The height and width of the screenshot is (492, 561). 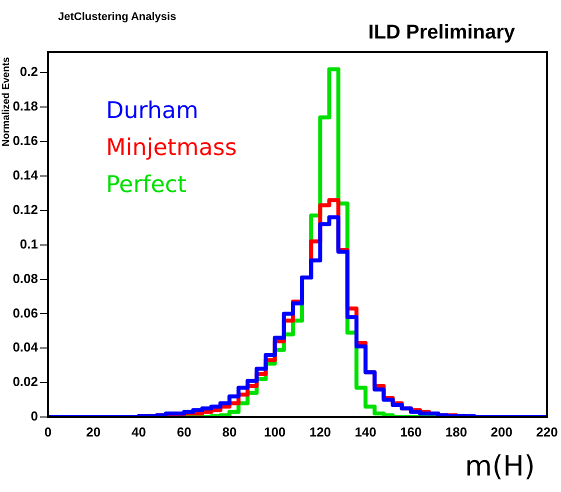 What do you see at coordinates (152, 111) in the screenshot?
I see `text: Durham` at bounding box center [152, 111].